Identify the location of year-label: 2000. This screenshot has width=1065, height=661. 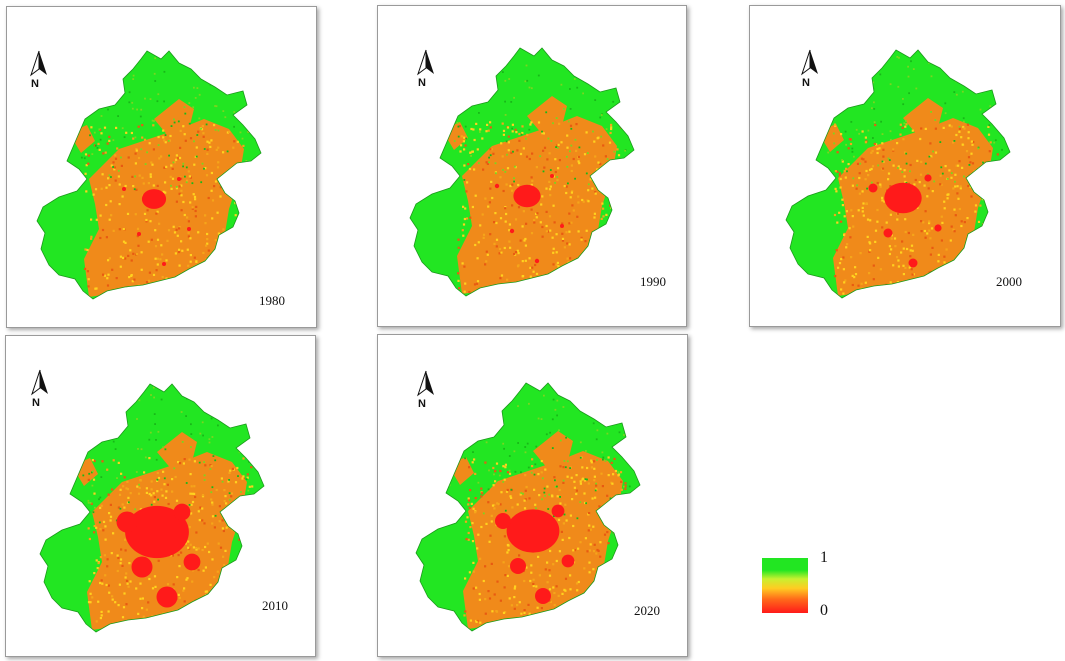
(1009, 281).